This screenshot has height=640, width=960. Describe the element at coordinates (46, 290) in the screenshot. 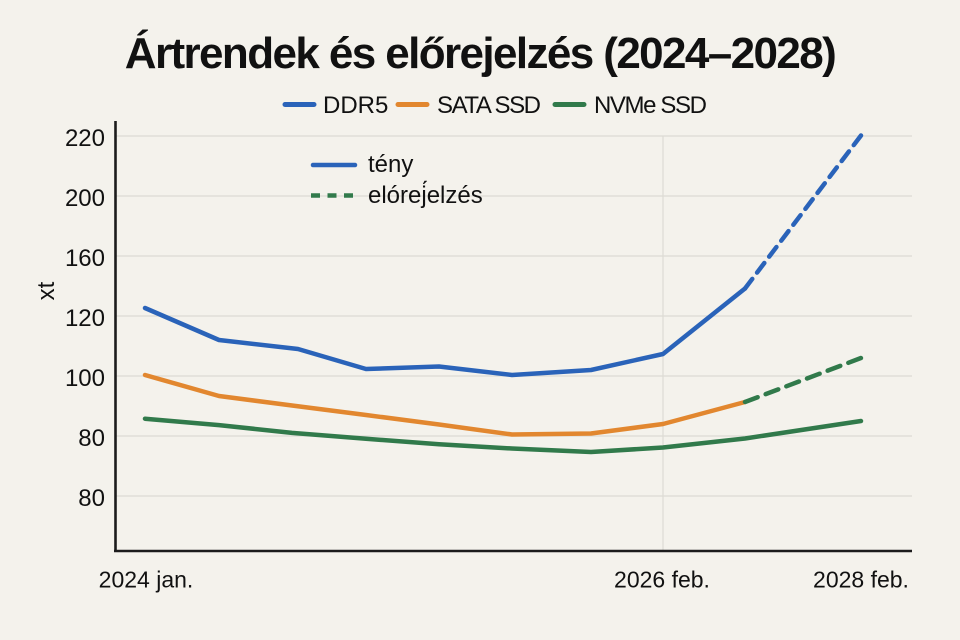

I see `svg-text: xt` at that location.